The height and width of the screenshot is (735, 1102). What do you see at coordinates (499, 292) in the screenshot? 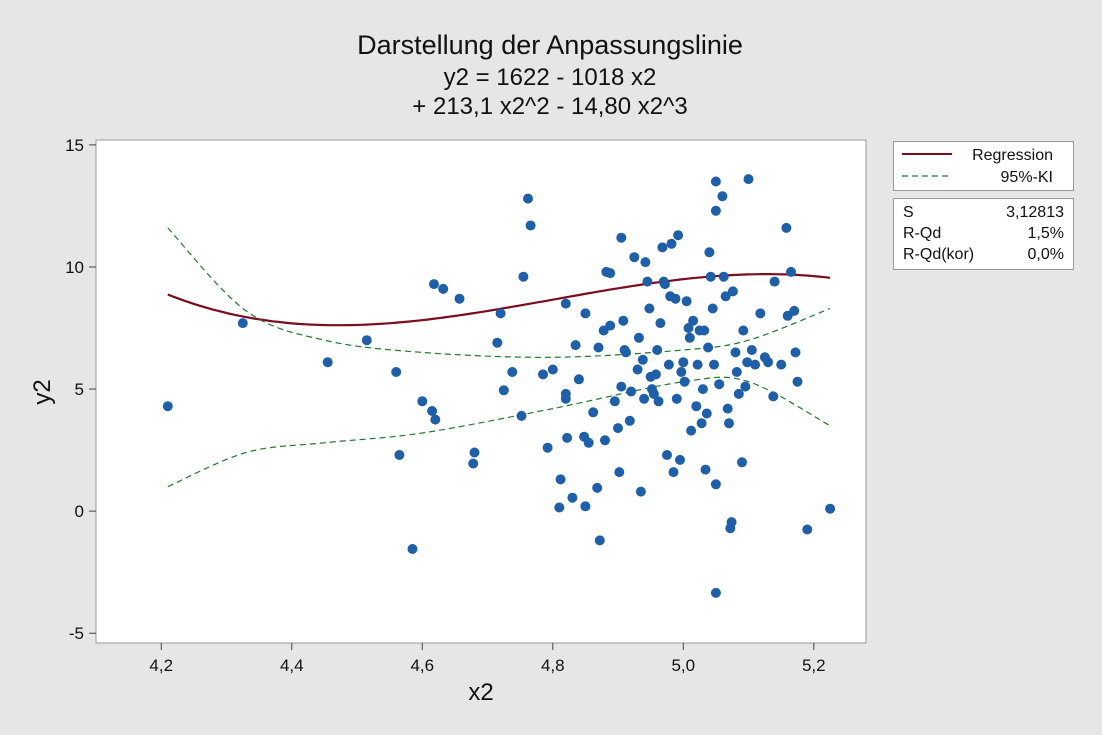
I see `ci-upper-line` at bounding box center [499, 292].